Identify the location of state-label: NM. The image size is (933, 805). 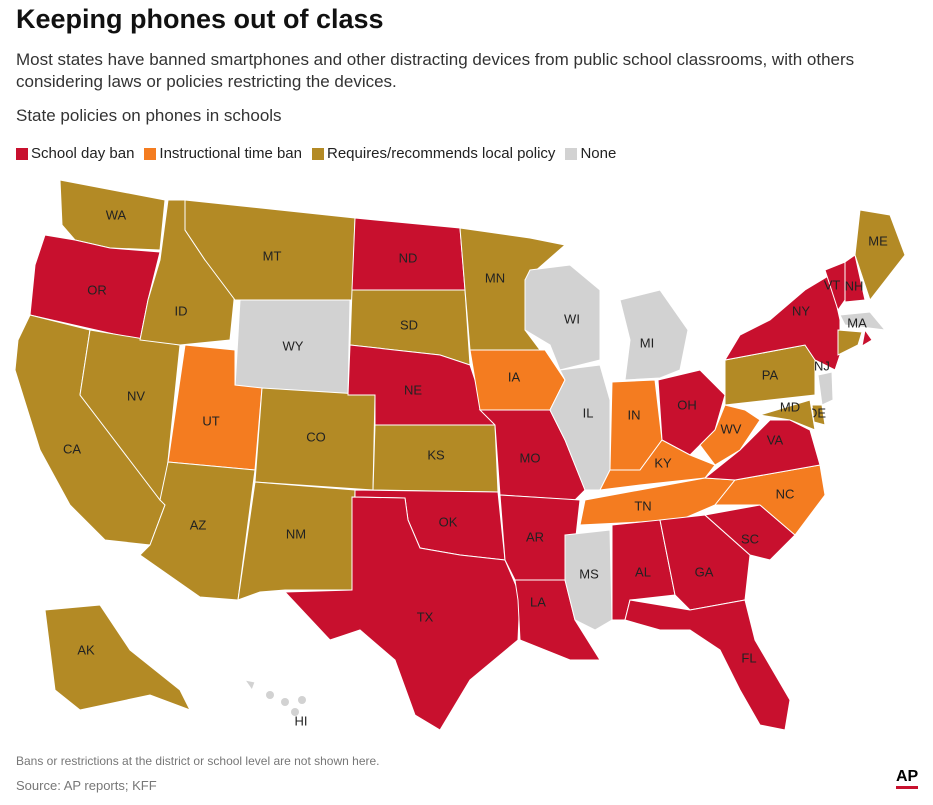
(296, 533).